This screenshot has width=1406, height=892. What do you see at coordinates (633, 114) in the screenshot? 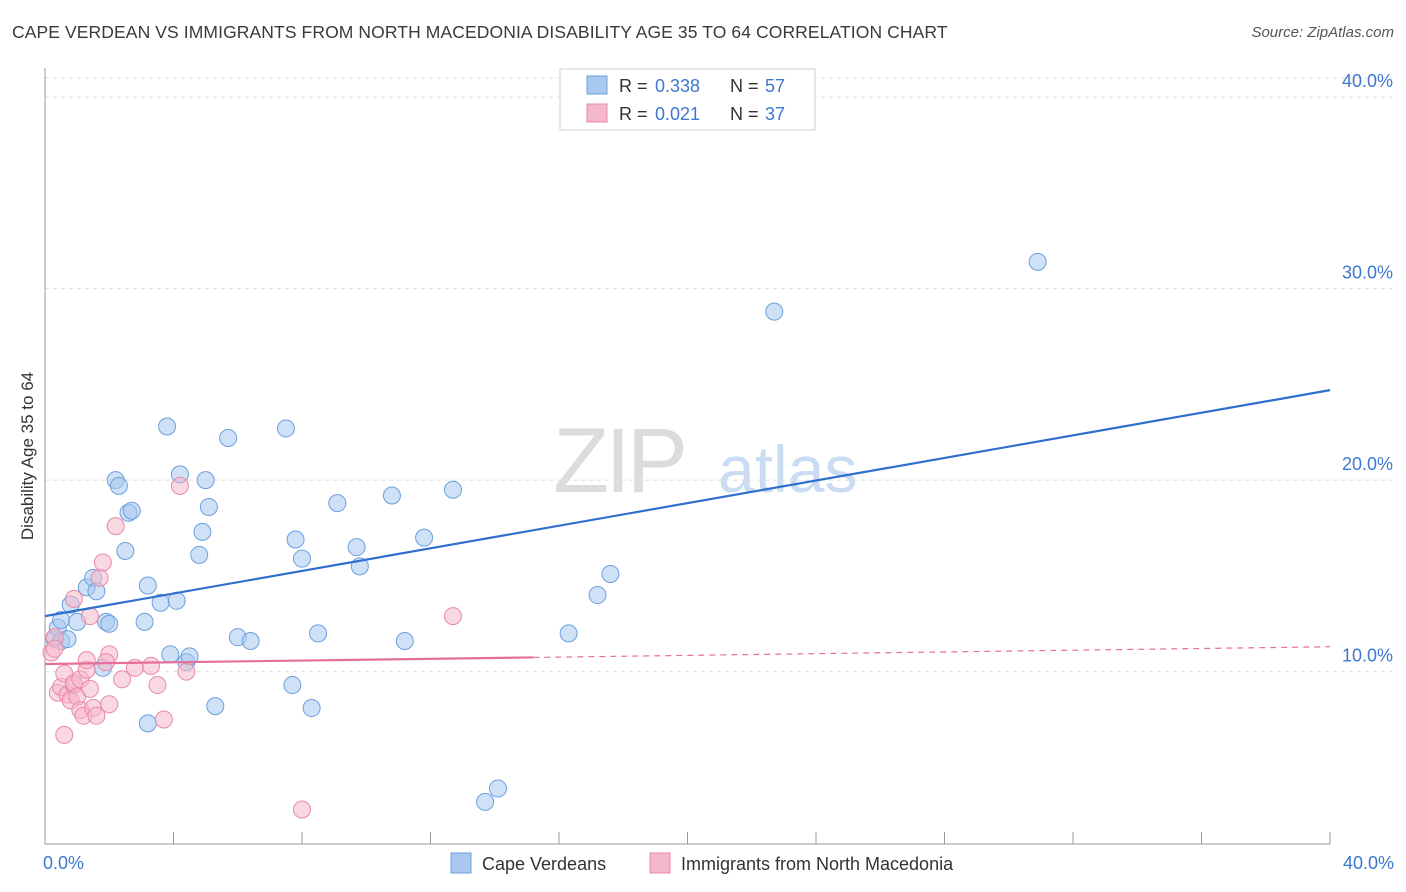
I see `legend-r-label-2: R =` at bounding box center [633, 114].